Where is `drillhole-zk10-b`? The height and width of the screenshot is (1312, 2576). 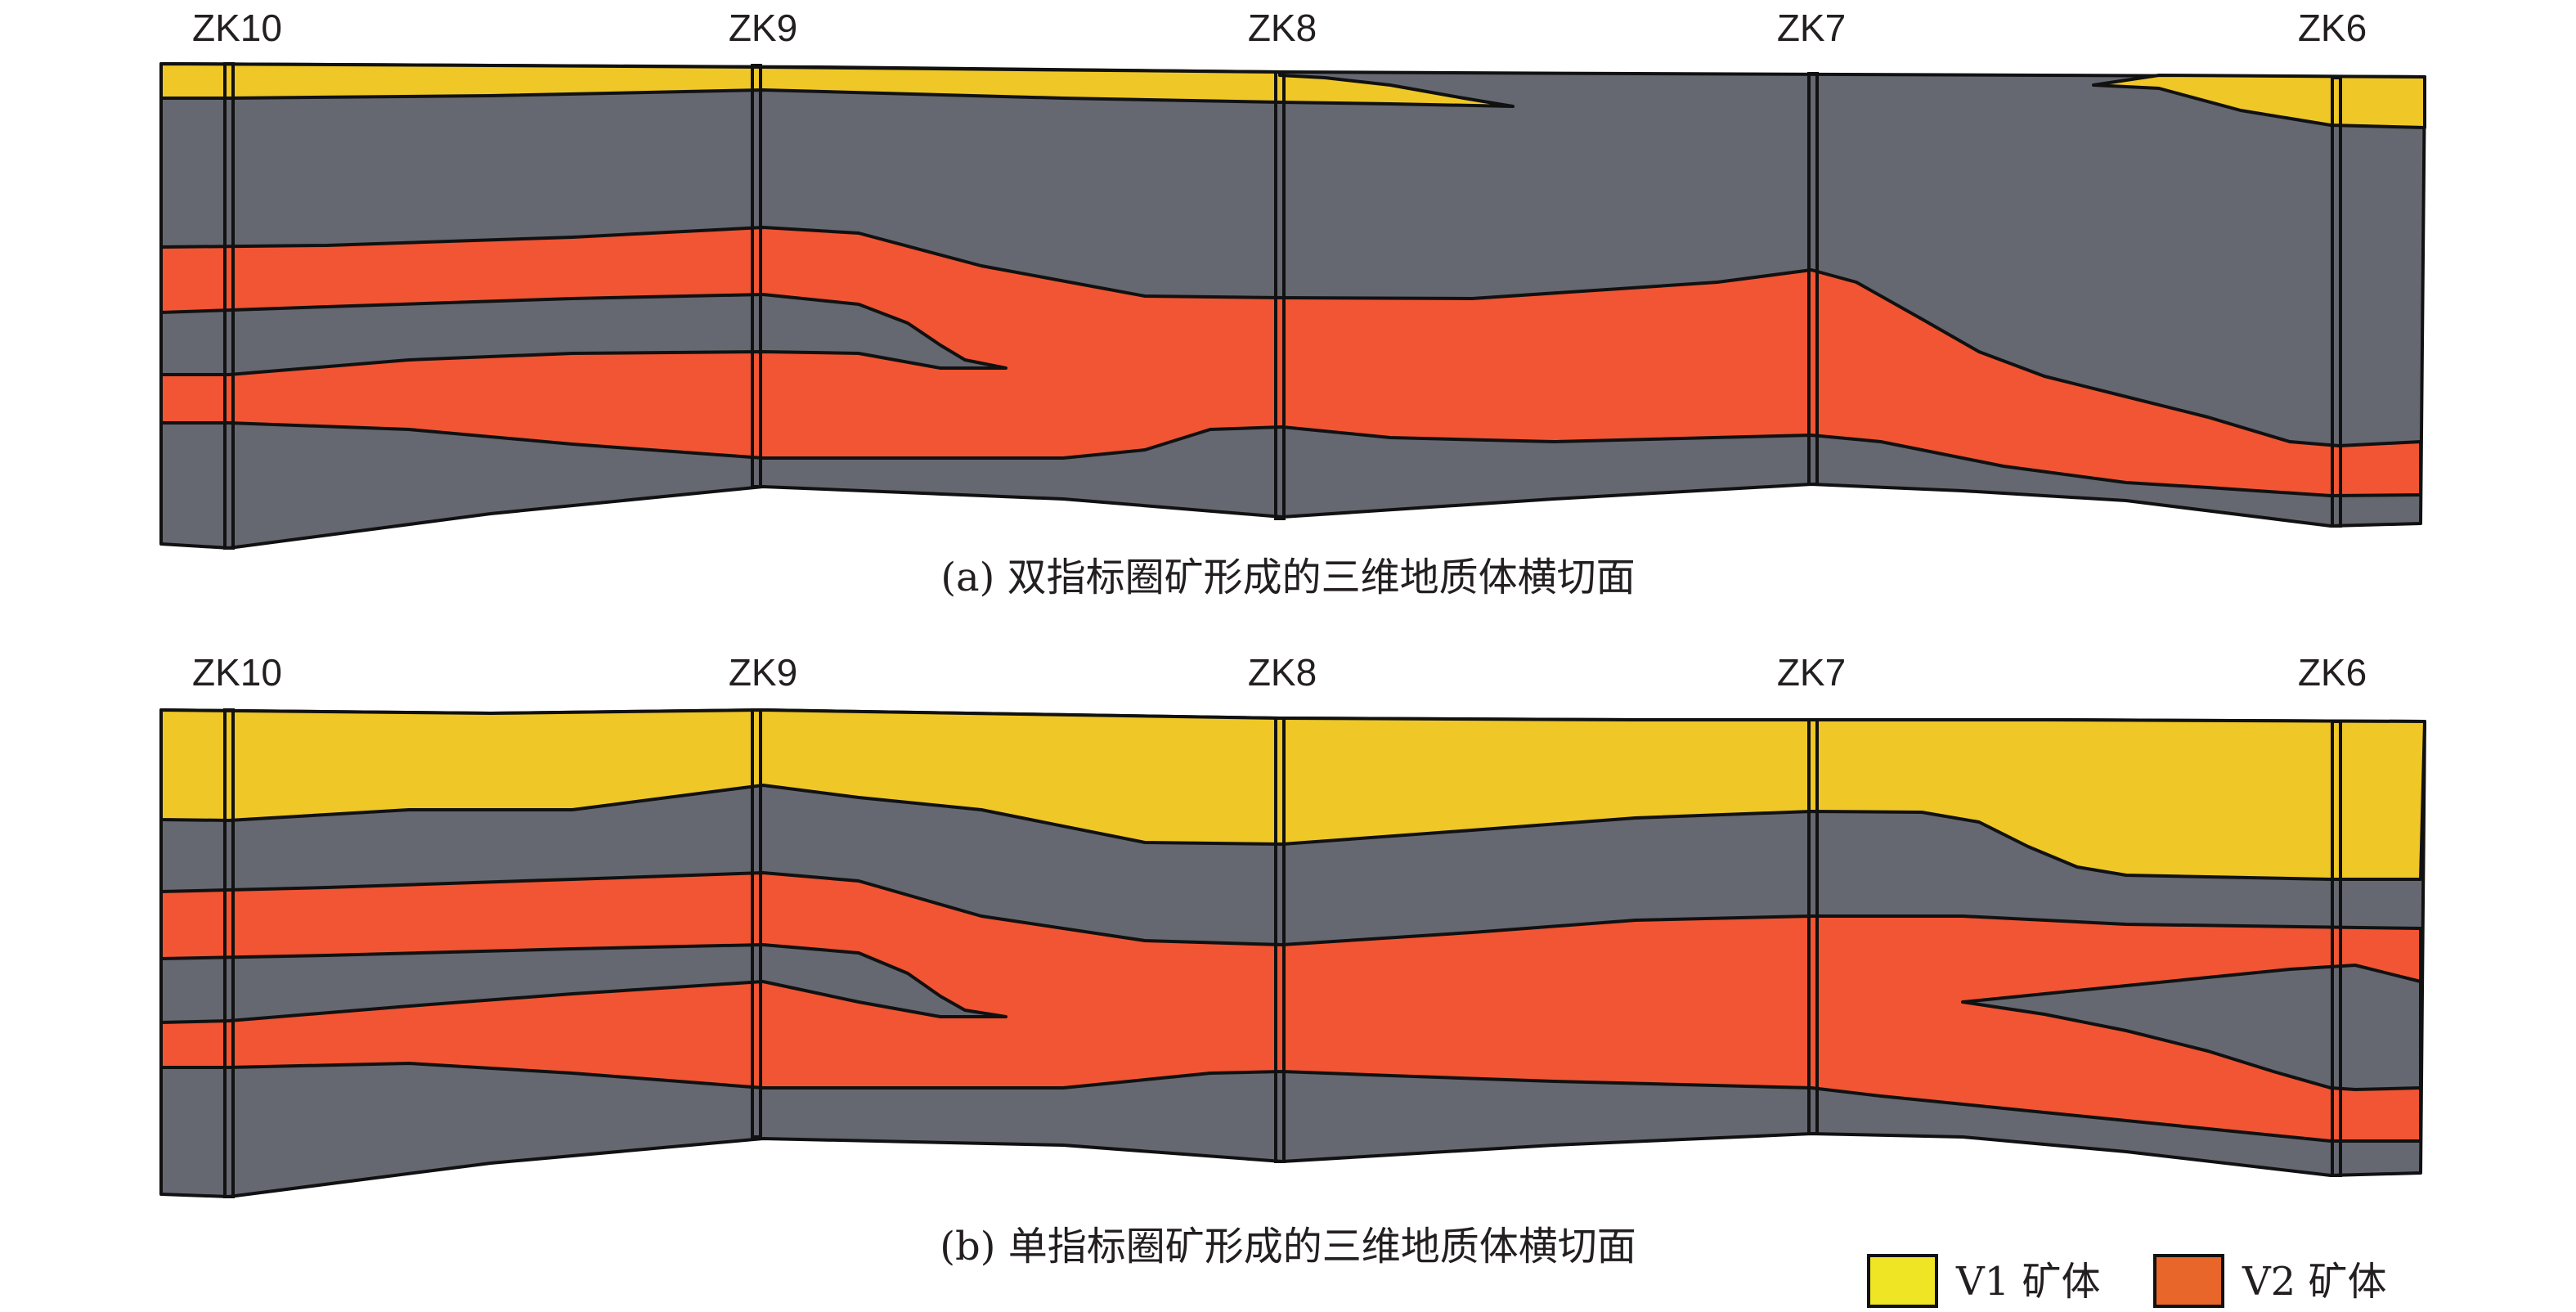
drillhole-zk10-b is located at coordinates (229, 953).